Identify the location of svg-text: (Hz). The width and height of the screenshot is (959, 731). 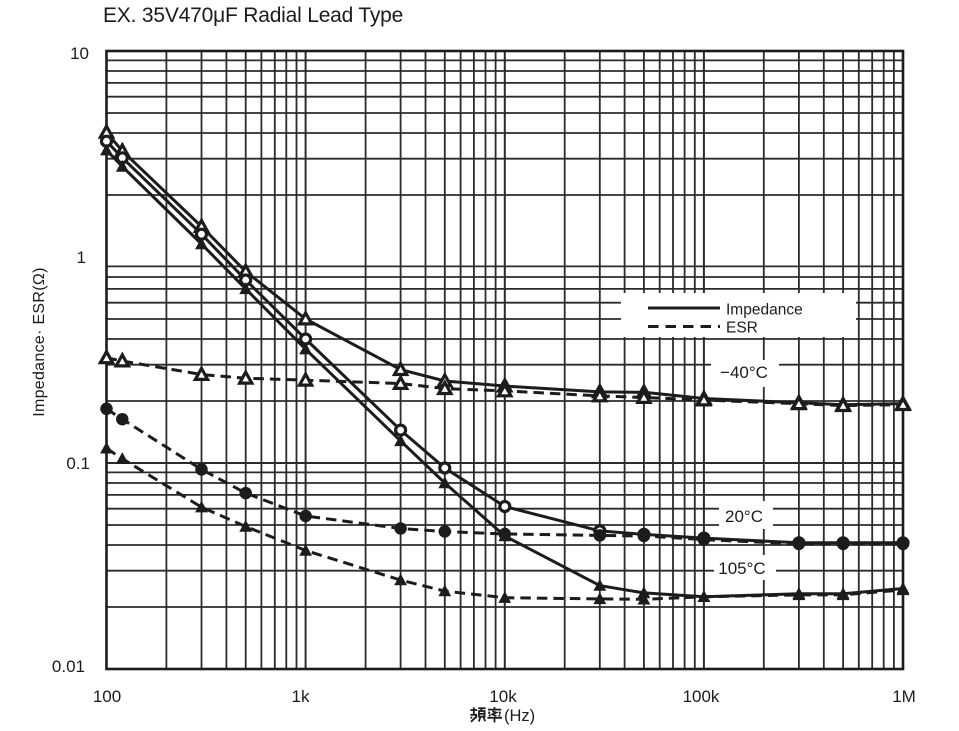
(519, 716).